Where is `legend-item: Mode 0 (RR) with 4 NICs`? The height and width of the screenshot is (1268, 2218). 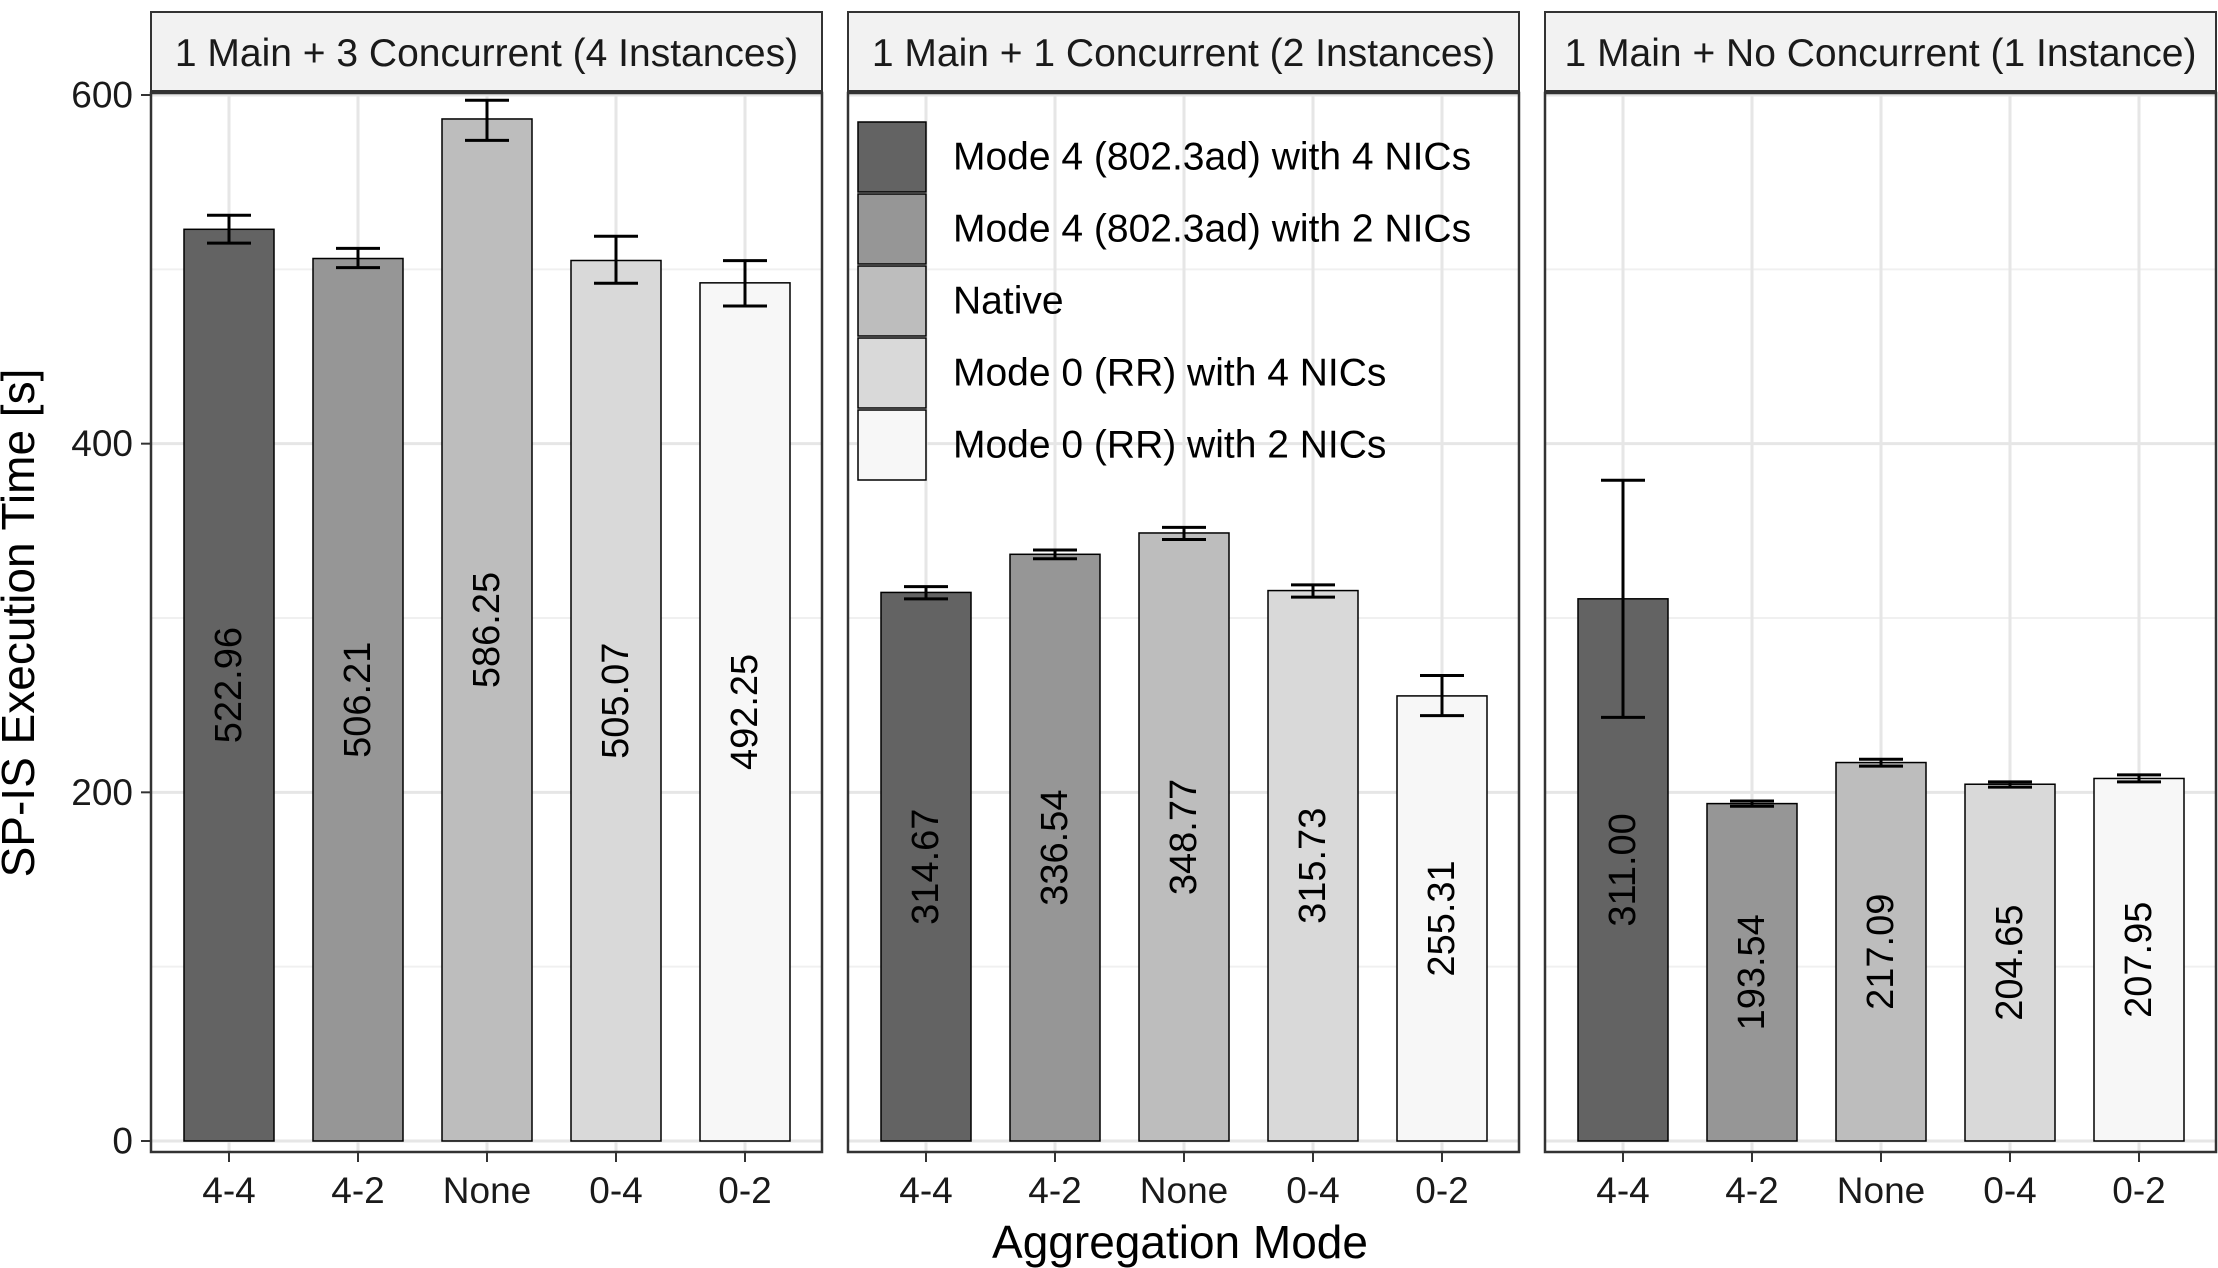 legend-item: Mode 0 (RR) with 4 NICs is located at coordinates (1121, 373).